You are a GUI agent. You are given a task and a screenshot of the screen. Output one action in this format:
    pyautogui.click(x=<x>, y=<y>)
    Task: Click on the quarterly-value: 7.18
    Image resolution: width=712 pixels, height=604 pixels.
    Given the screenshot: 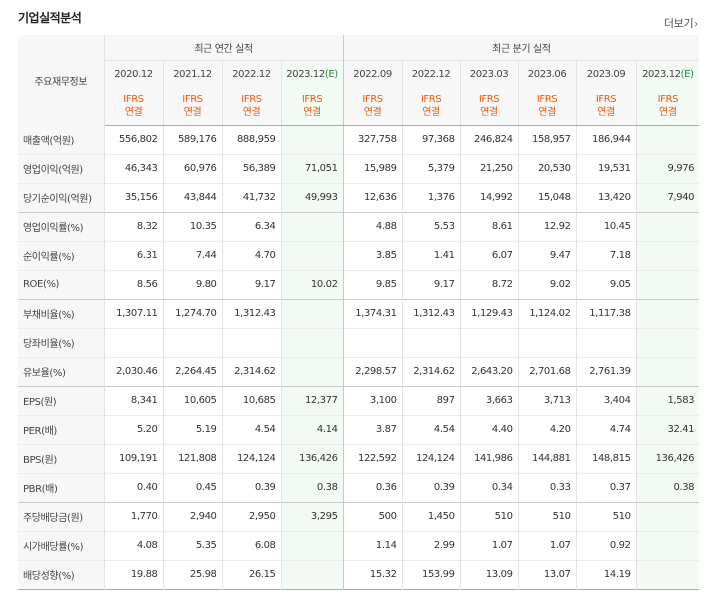 What is the action you would take?
    pyautogui.click(x=606, y=255)
    